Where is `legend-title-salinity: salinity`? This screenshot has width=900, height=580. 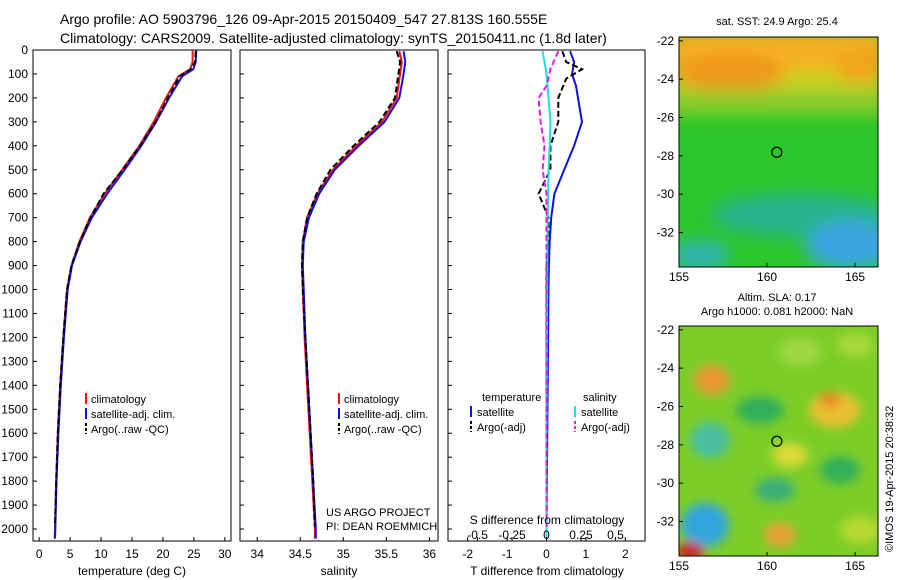 legend-title-salinity: salinity is located at coordinates (600, 398).